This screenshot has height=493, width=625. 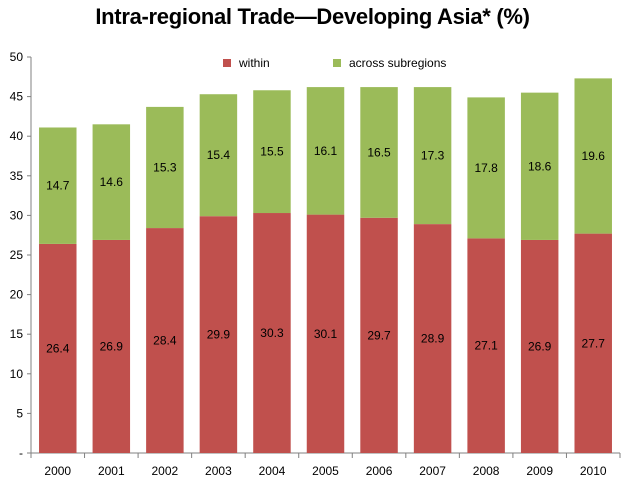 I want to click on bar-across-subregions-2010, so click(x=593, y=156).